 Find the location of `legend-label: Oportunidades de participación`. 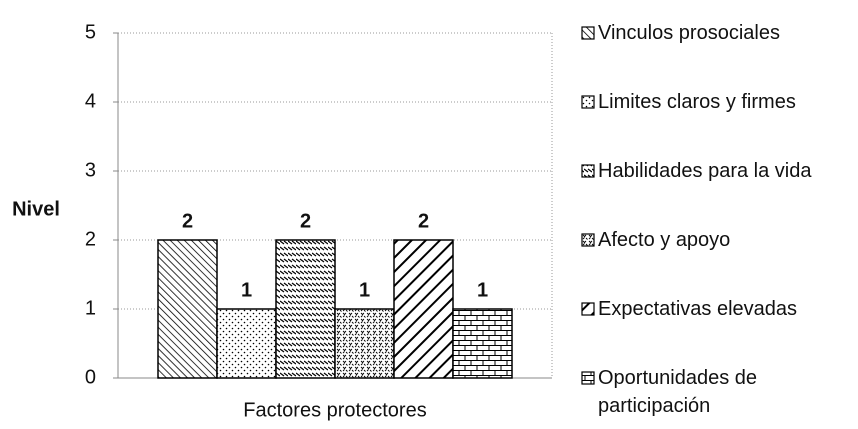

legend-label: Oportunidades de participación is located at coordinates (678, 392).